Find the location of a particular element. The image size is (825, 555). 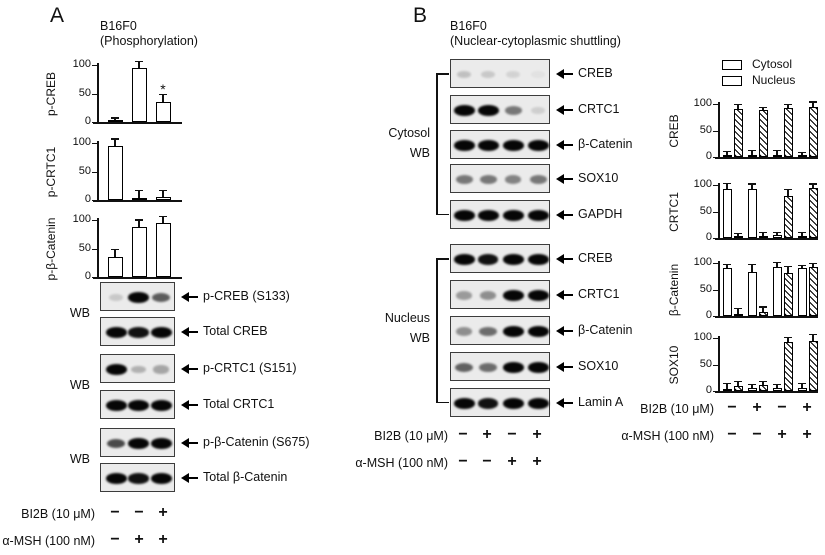

tick-label: 100 is located at coordinates (81, 142).